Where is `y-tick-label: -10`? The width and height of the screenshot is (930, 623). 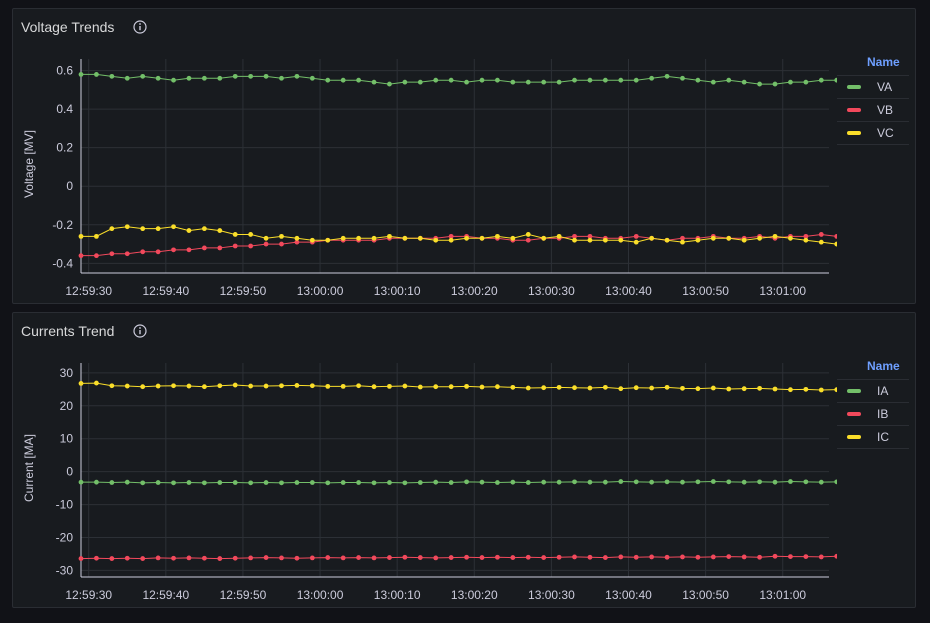 y-tick-label: -10 is located at coordinates (65, 505).